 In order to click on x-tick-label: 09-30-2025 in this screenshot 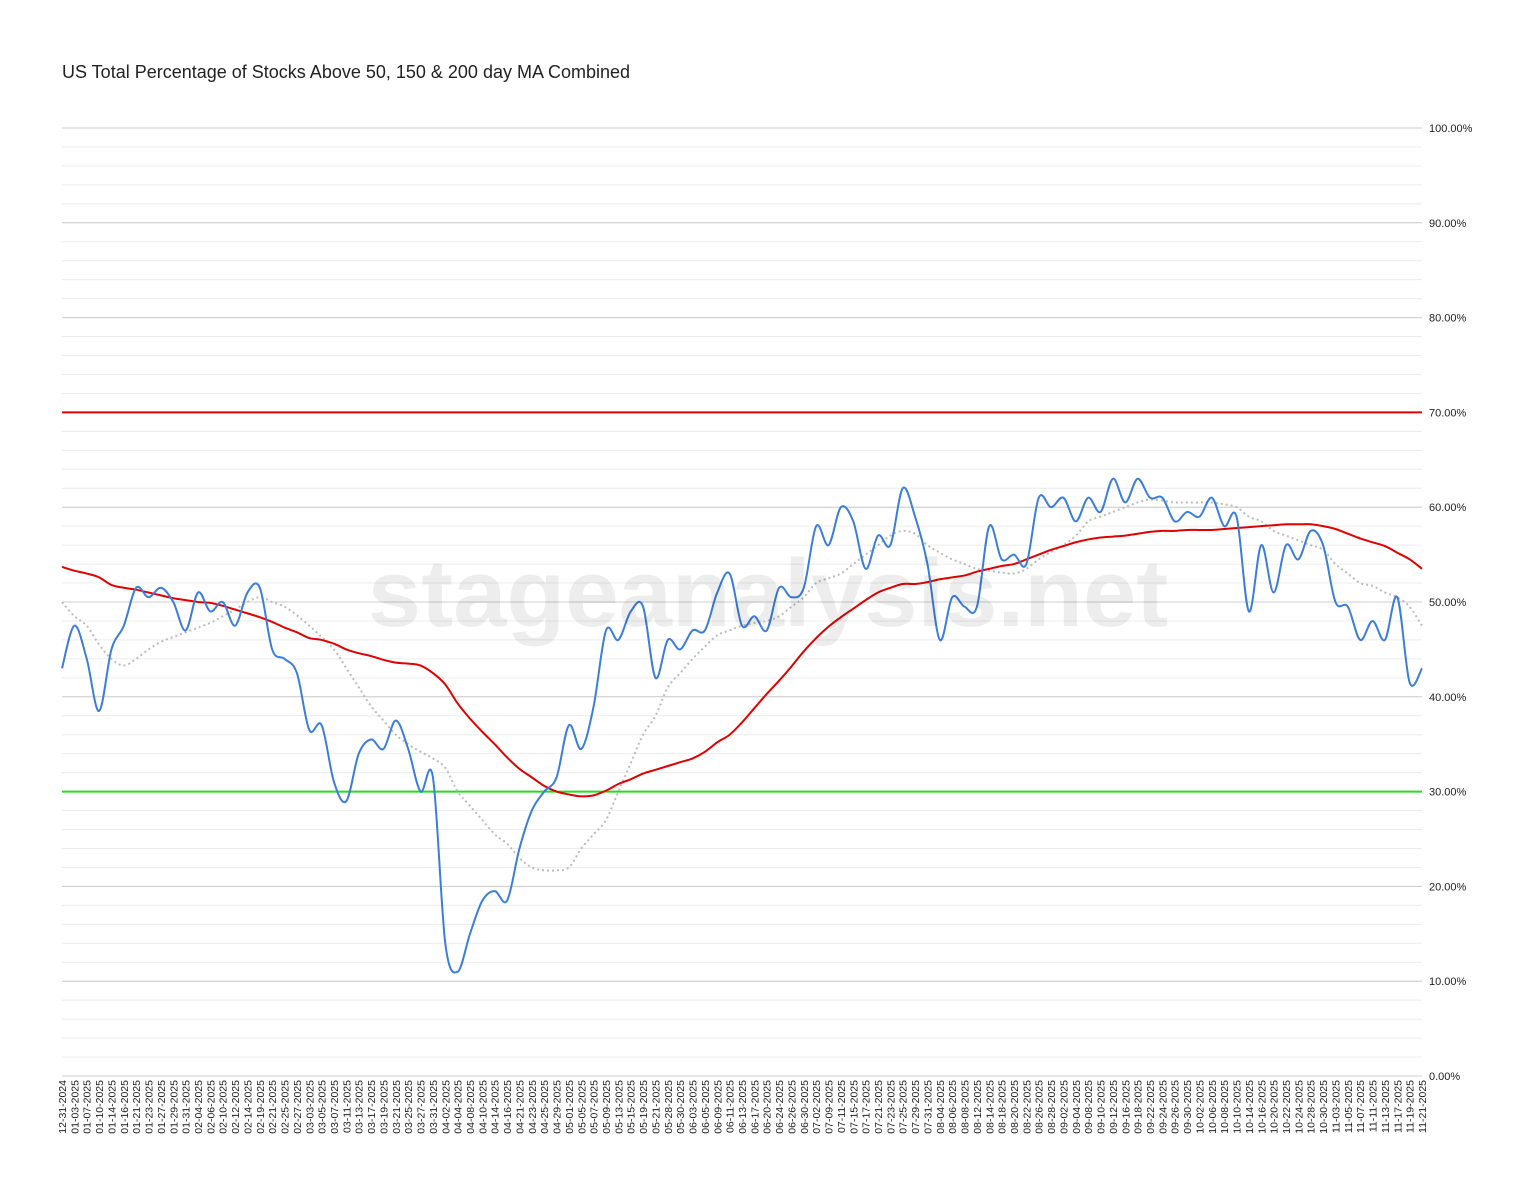, I will do `click(1188, 1107)`.